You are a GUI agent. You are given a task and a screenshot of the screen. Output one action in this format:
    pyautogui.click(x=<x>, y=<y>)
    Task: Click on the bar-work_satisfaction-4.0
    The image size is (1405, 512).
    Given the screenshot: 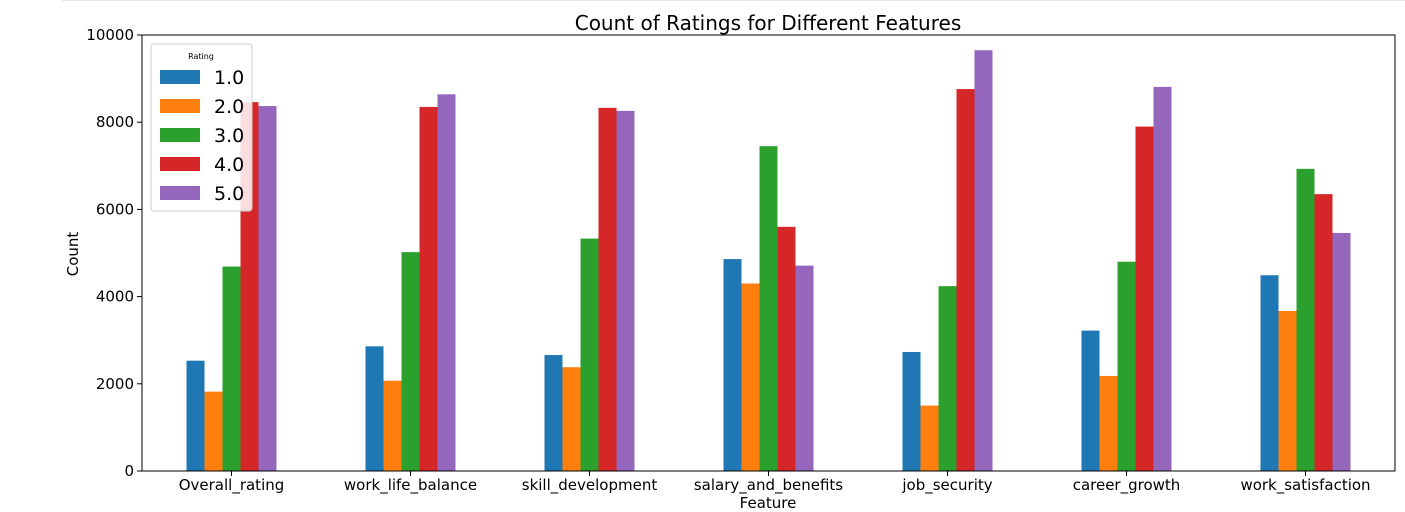 What is the action you would take?
    pyautogui.click(x=1323, y=332)
    